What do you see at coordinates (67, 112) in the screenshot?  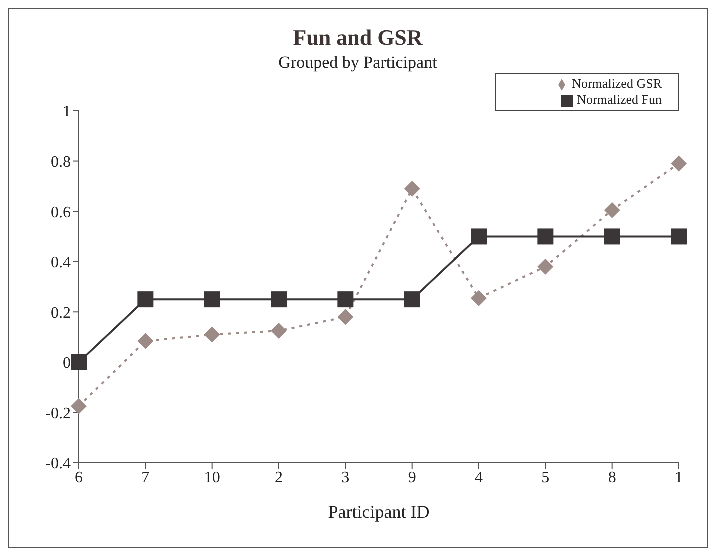 I see `y-tick-label: 1` at bounding box center [67, 112].